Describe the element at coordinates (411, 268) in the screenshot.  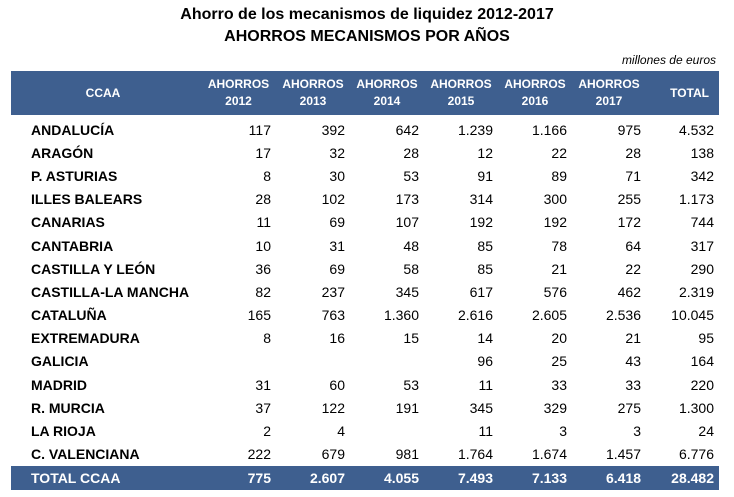
I see `table-cell: 58` at that location.